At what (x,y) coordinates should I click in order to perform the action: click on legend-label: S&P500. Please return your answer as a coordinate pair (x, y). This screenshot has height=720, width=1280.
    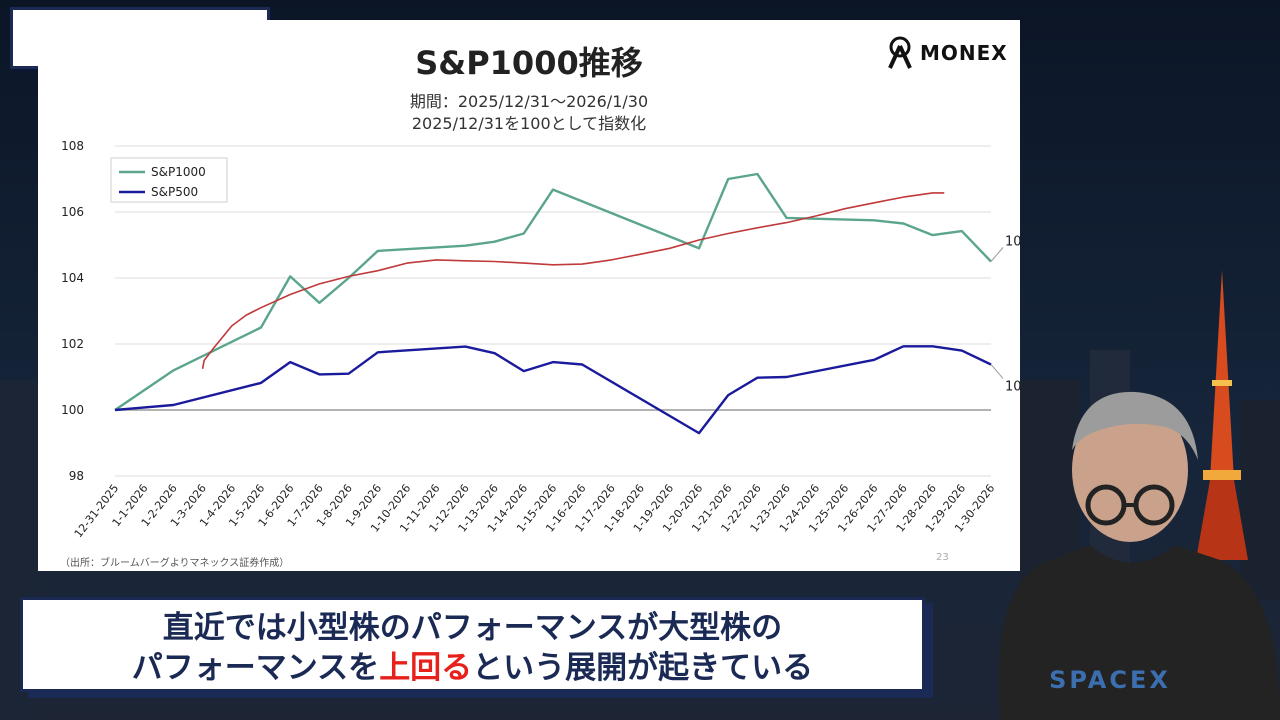
    Looking at the image, I should click on (174, 192).